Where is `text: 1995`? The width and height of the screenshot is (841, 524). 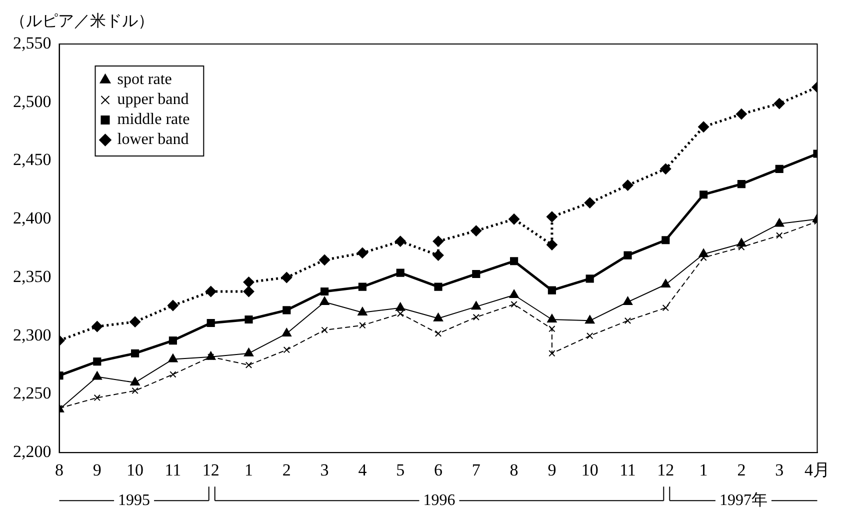 text: 1995 is located at coordinates (134, 500).